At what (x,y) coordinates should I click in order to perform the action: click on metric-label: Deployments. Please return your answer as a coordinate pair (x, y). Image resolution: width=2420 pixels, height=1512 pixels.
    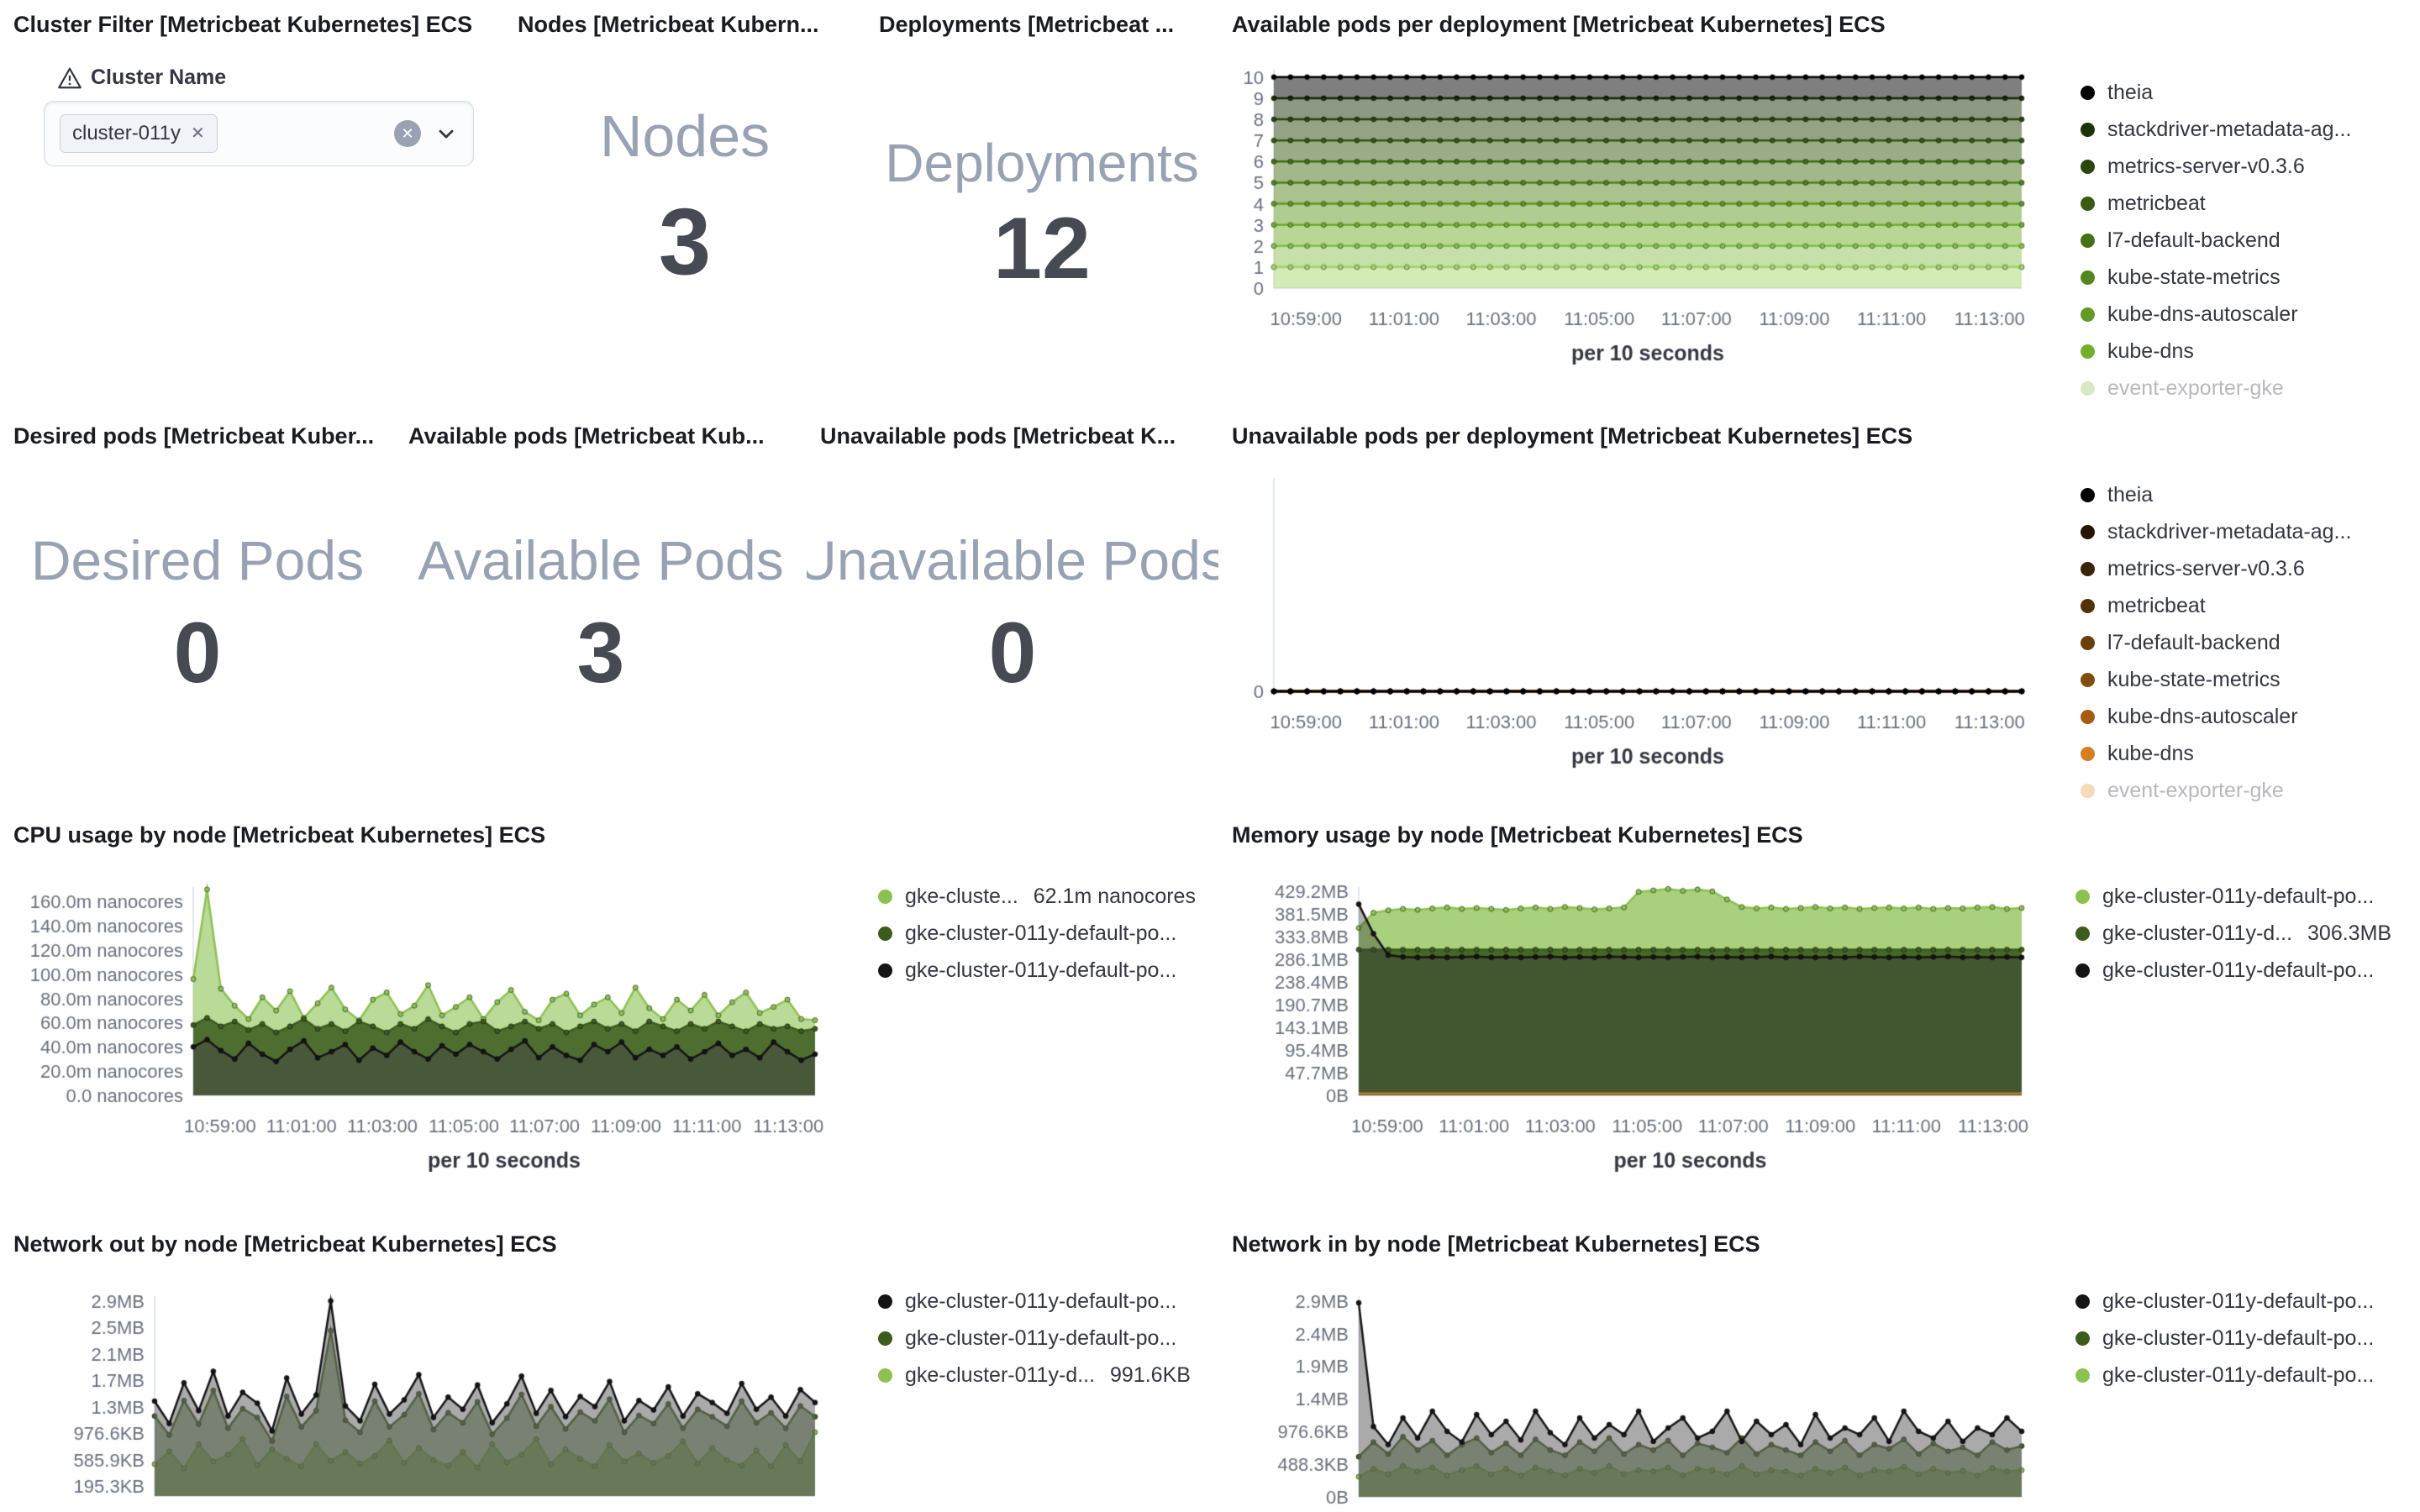
    Looking at the image, I should click on (1042, 163).